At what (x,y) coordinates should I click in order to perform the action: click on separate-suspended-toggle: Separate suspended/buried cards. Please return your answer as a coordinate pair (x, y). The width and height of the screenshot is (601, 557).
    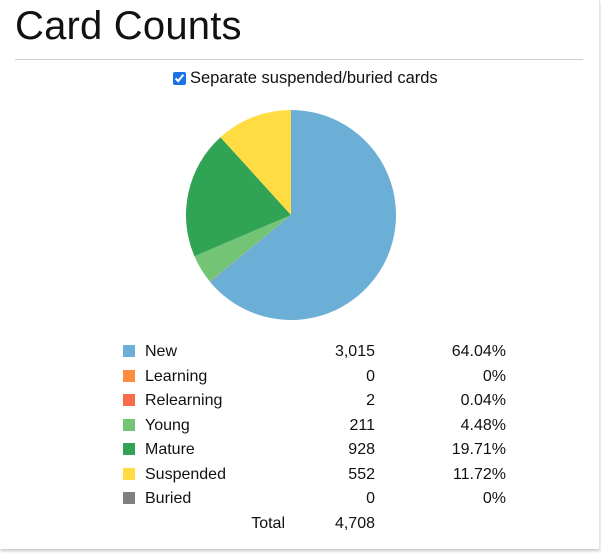
    Looking at the image, I should click on (305, 78).